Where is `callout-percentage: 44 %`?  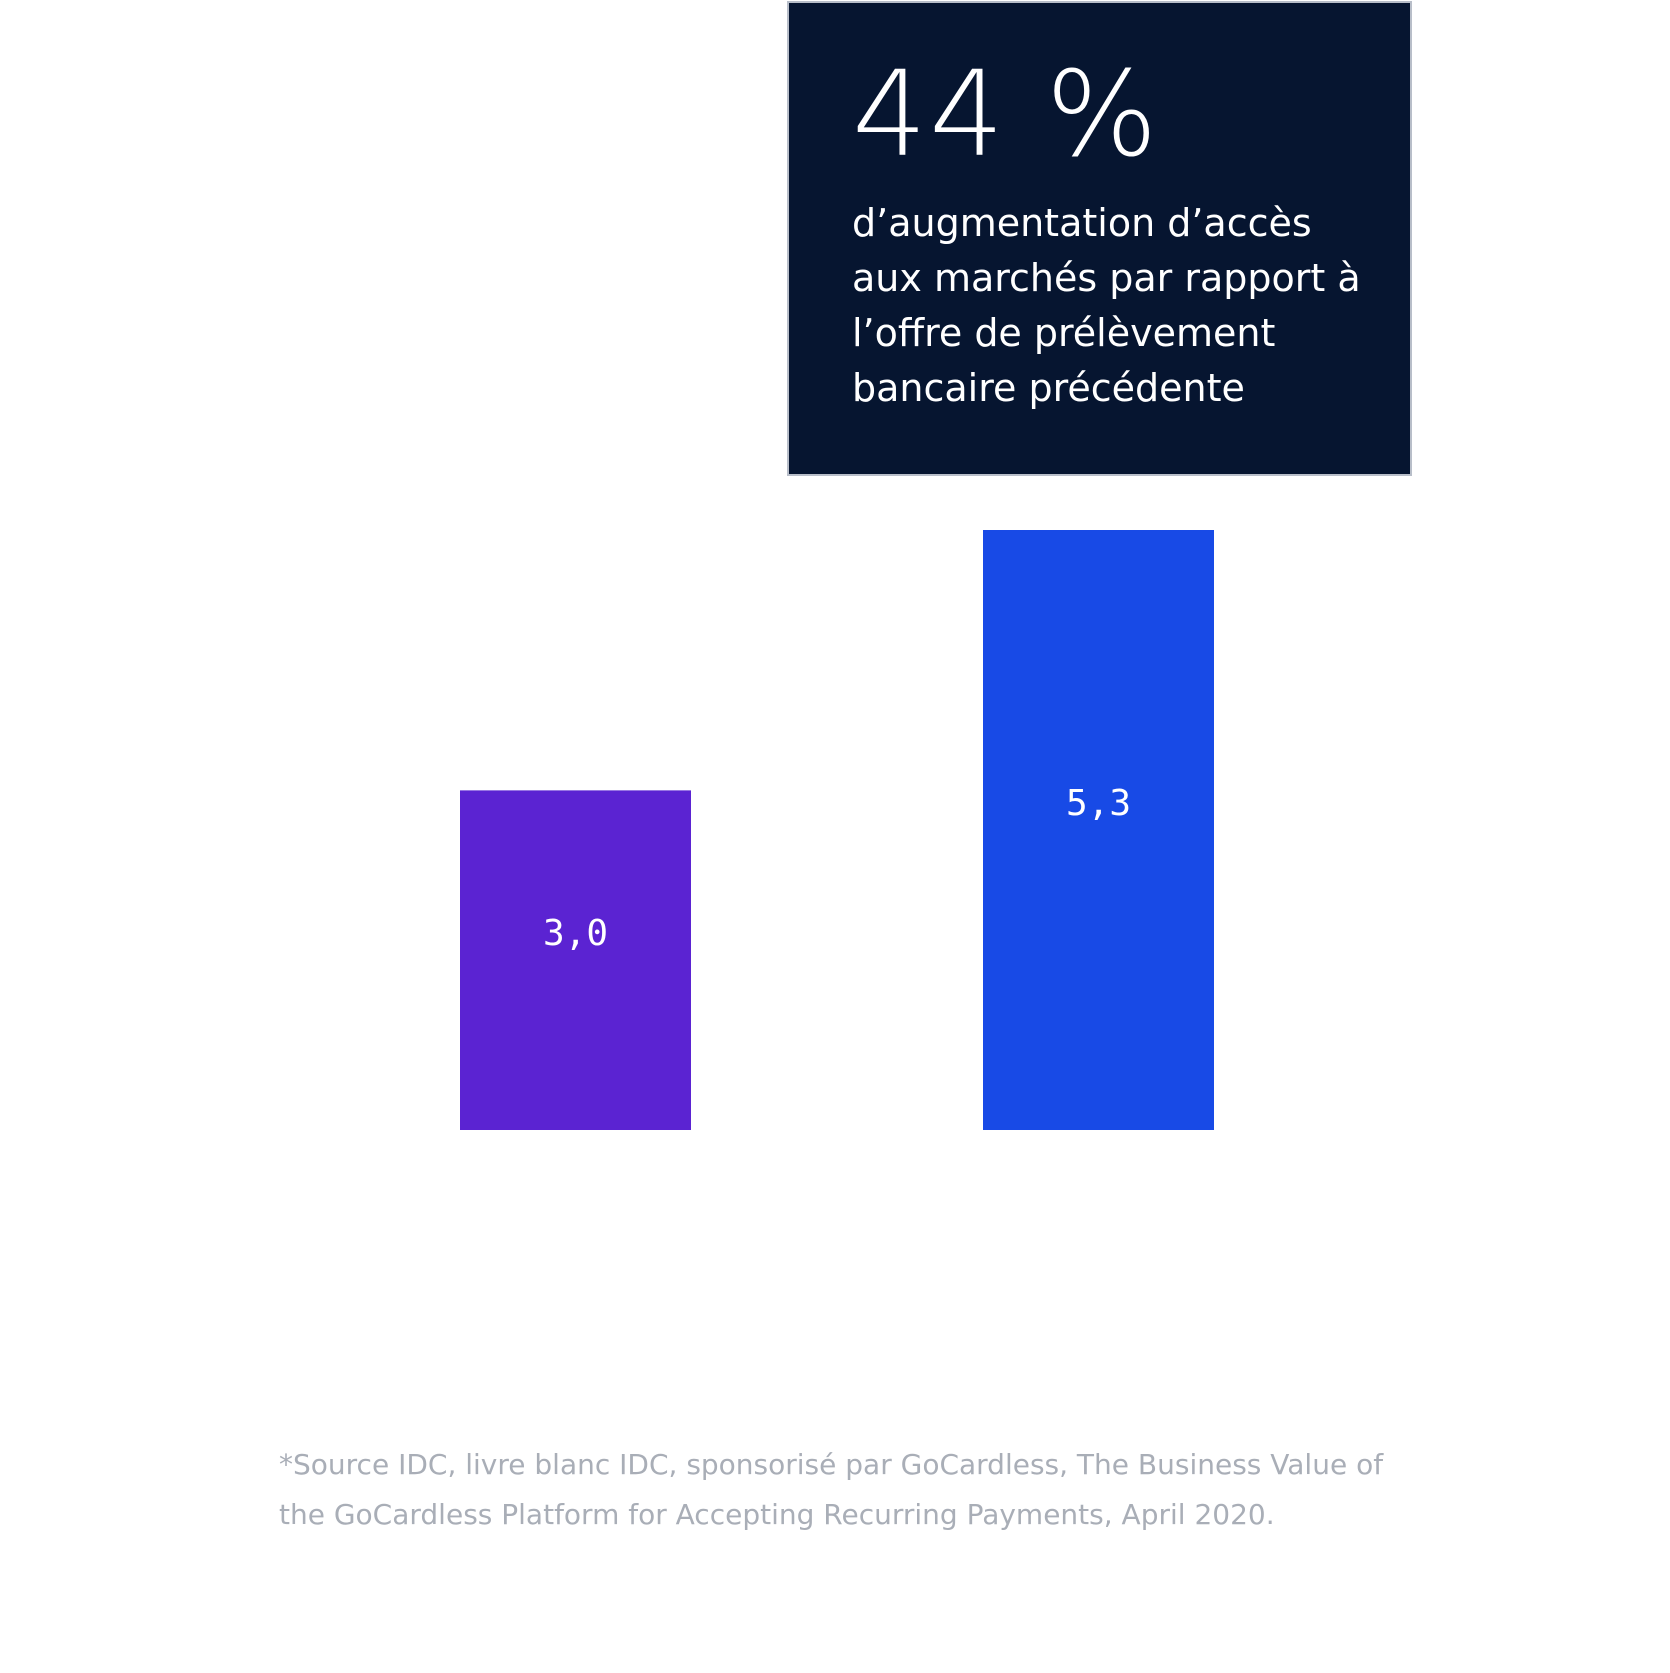
callout-percentage: 44 % is located at coordinates (1006, 114).